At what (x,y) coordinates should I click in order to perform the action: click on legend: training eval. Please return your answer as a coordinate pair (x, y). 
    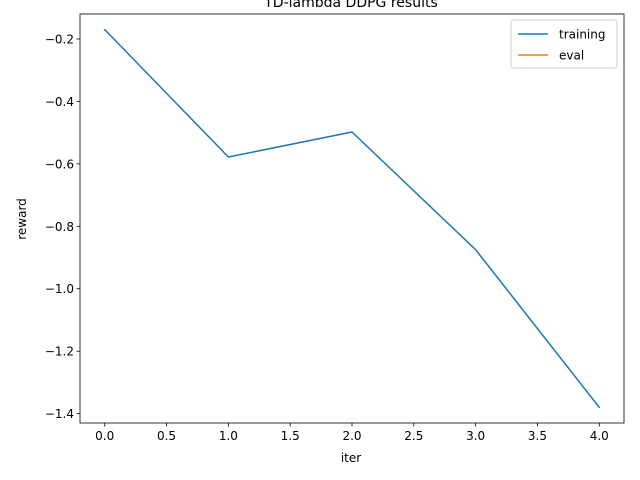
    Looking at the image, I should click on (564, 44).